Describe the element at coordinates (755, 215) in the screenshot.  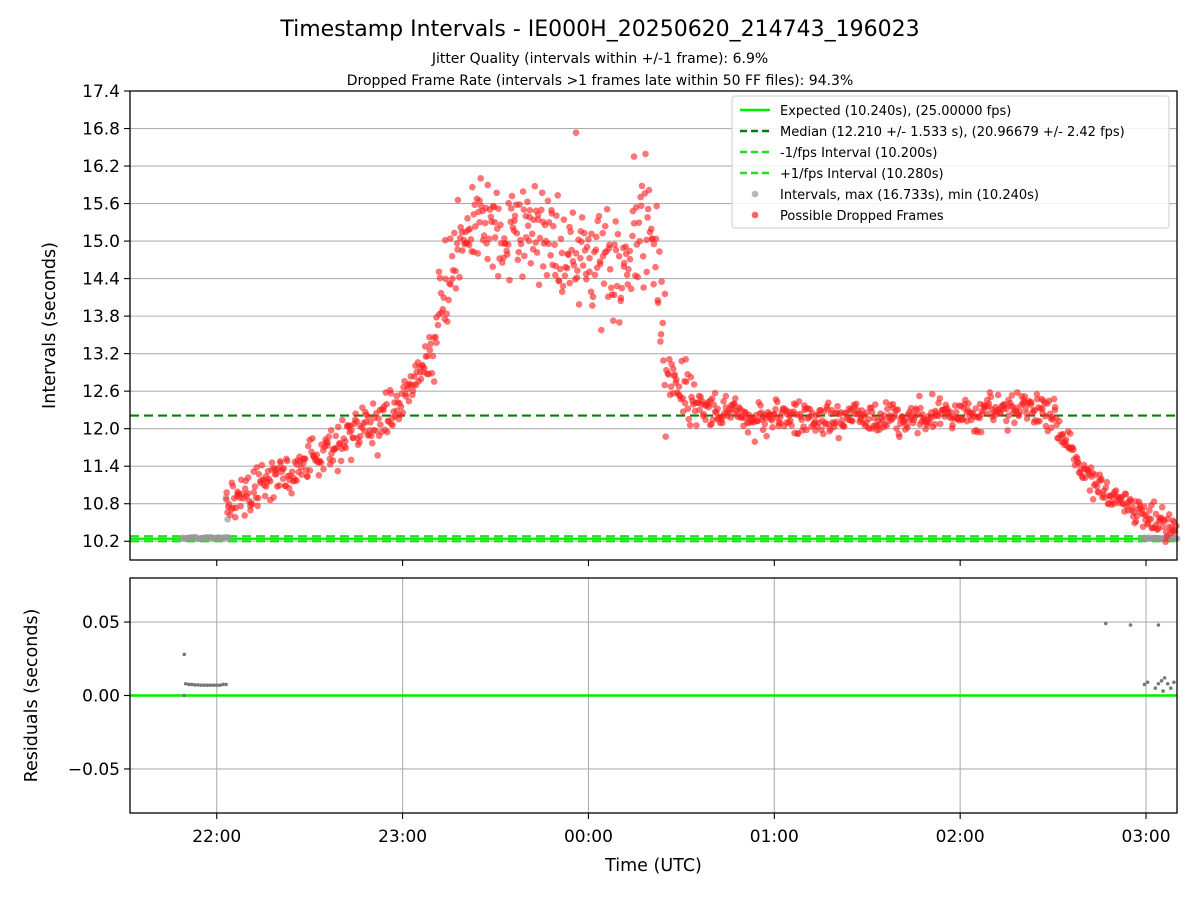
I see `legend-swatch-dot` at that location.